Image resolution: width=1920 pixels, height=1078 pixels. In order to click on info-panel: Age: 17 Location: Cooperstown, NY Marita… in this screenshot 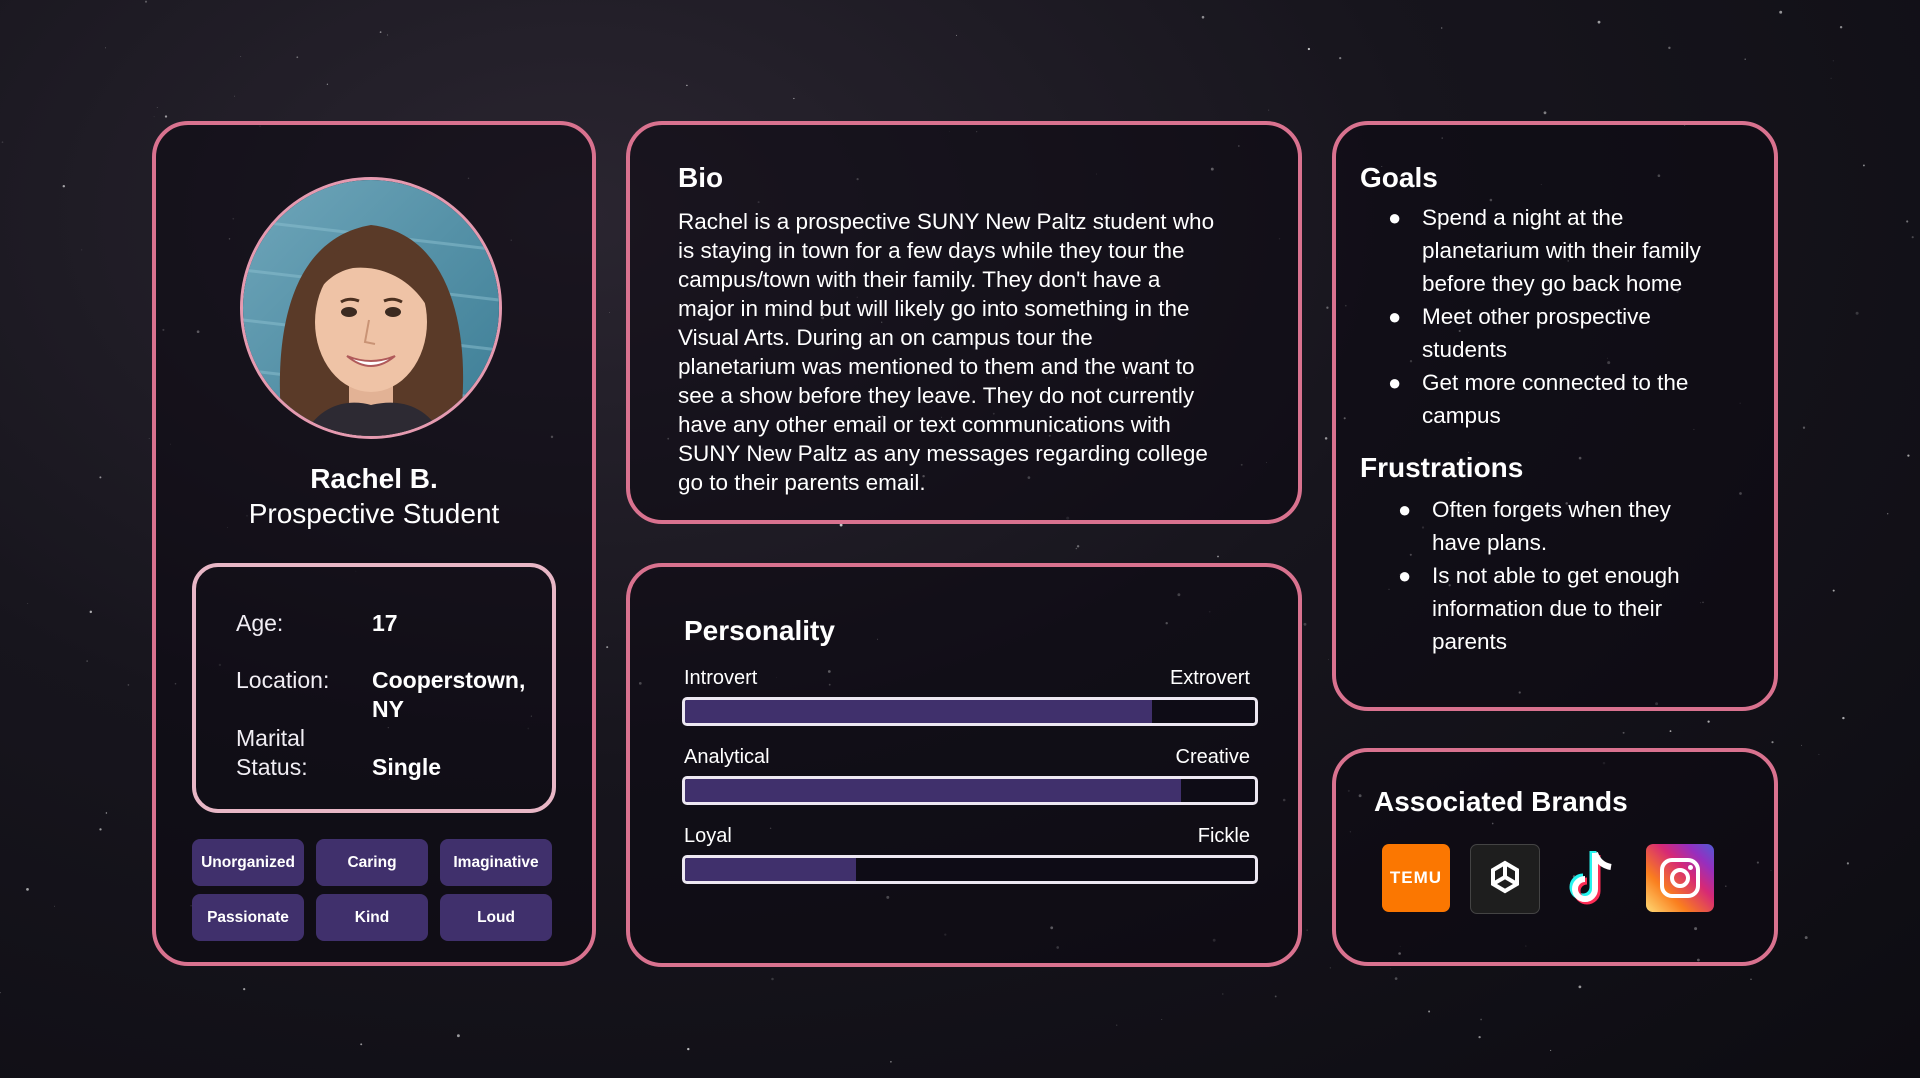, I will do `click(374, 688)`.